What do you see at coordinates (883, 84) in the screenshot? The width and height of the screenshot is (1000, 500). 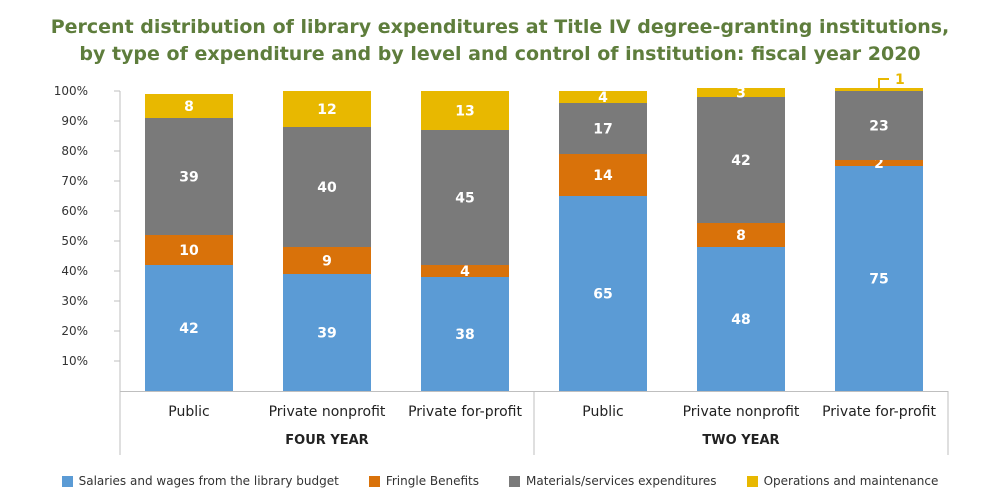 I see `data-label-leader` at bounding box center [883, 84].